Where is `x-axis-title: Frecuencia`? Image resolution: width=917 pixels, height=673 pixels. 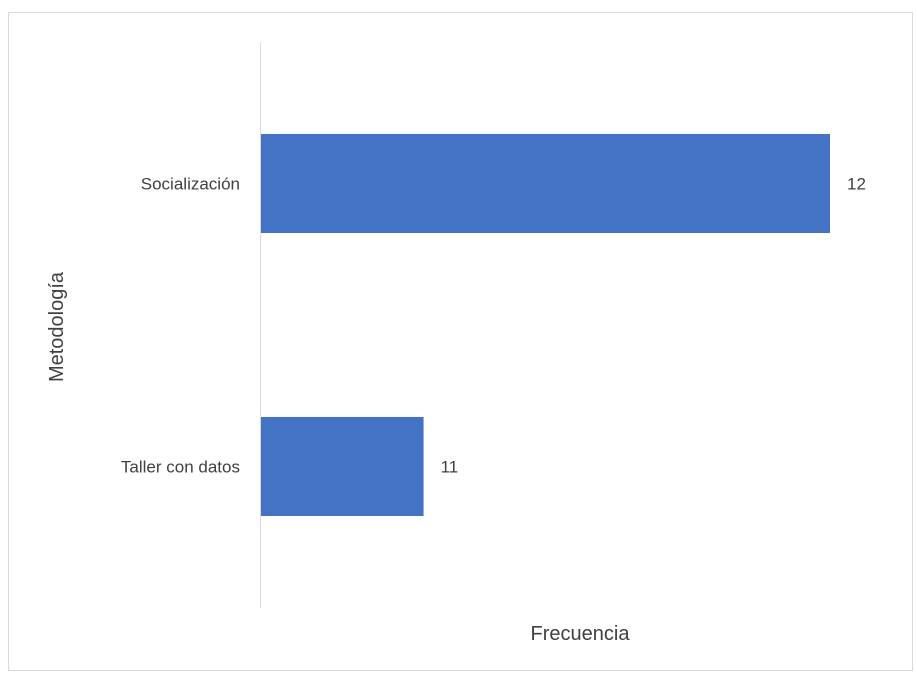
x-axis-title: Frecuencia is located at coordinates (581, 634).